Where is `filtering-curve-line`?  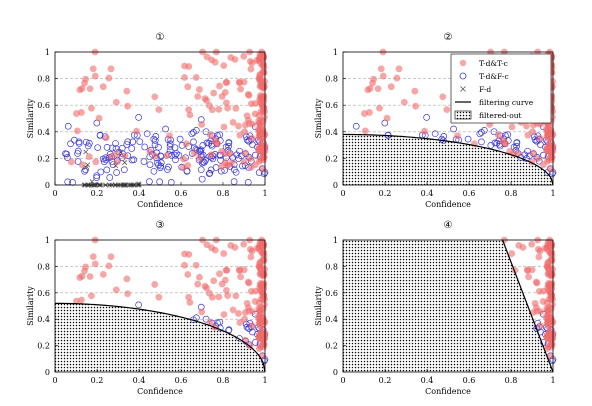 filtering-curve-line is located at coordinates (448, 159).